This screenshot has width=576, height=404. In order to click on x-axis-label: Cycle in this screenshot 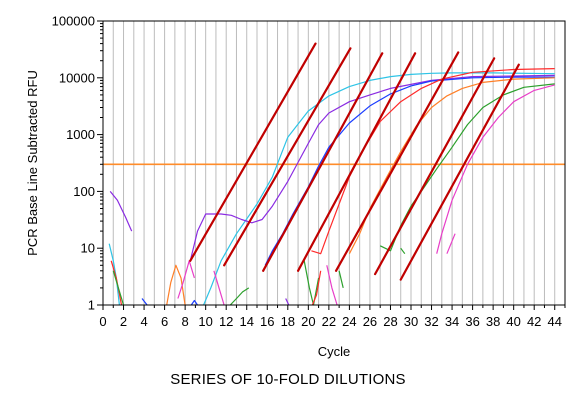, I will do `click(334, 351)`.